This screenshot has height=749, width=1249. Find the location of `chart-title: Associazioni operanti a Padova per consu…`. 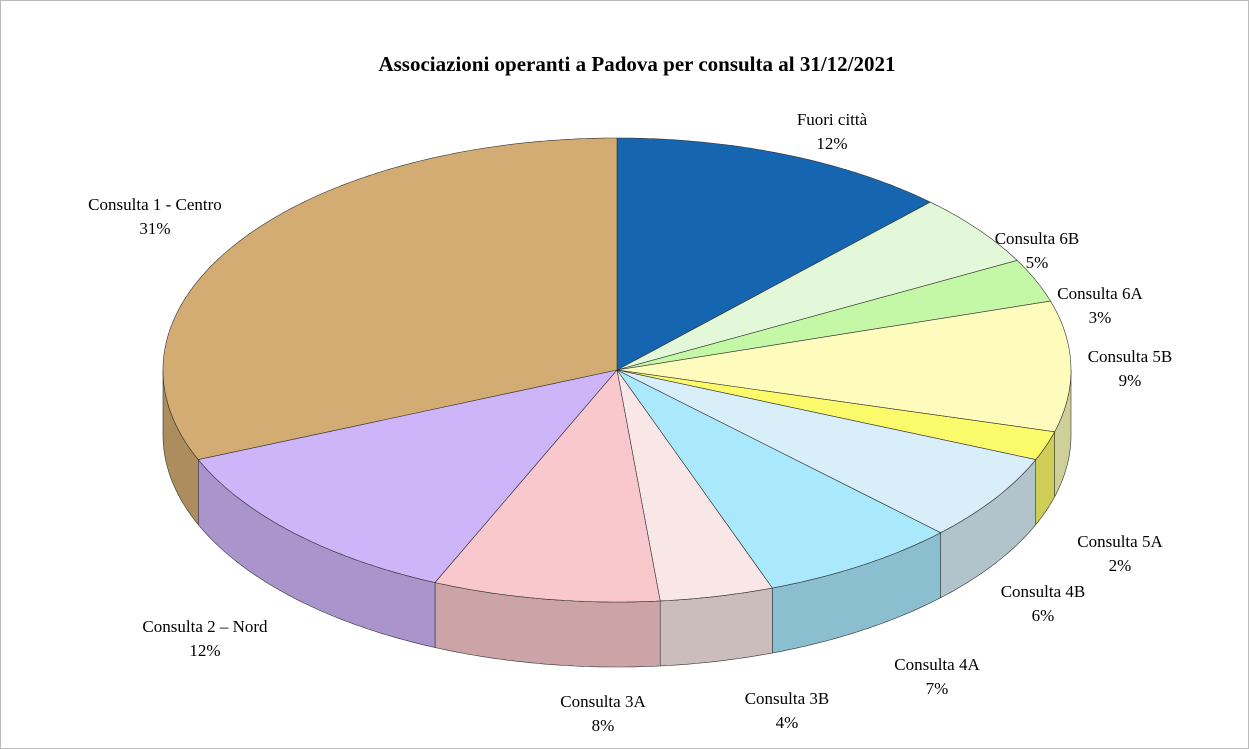

chart-title: Associazioni operanti a Padova per consu… is located at coordinates (636, 64).